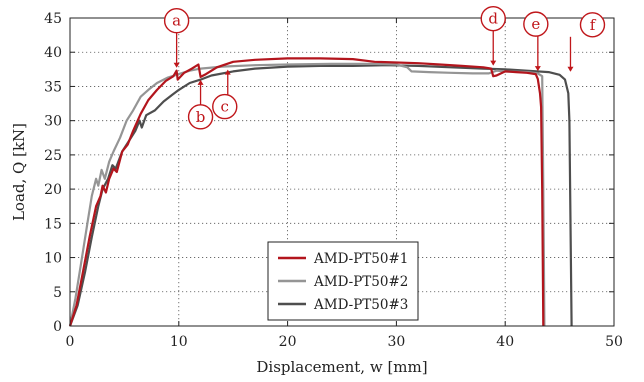 The height and width of the screenshot is (382, 644). What do you see at coordinates (53, 19) in the screenshot?
I see `y-tick-label: 45` at bounding box center [53, 19].